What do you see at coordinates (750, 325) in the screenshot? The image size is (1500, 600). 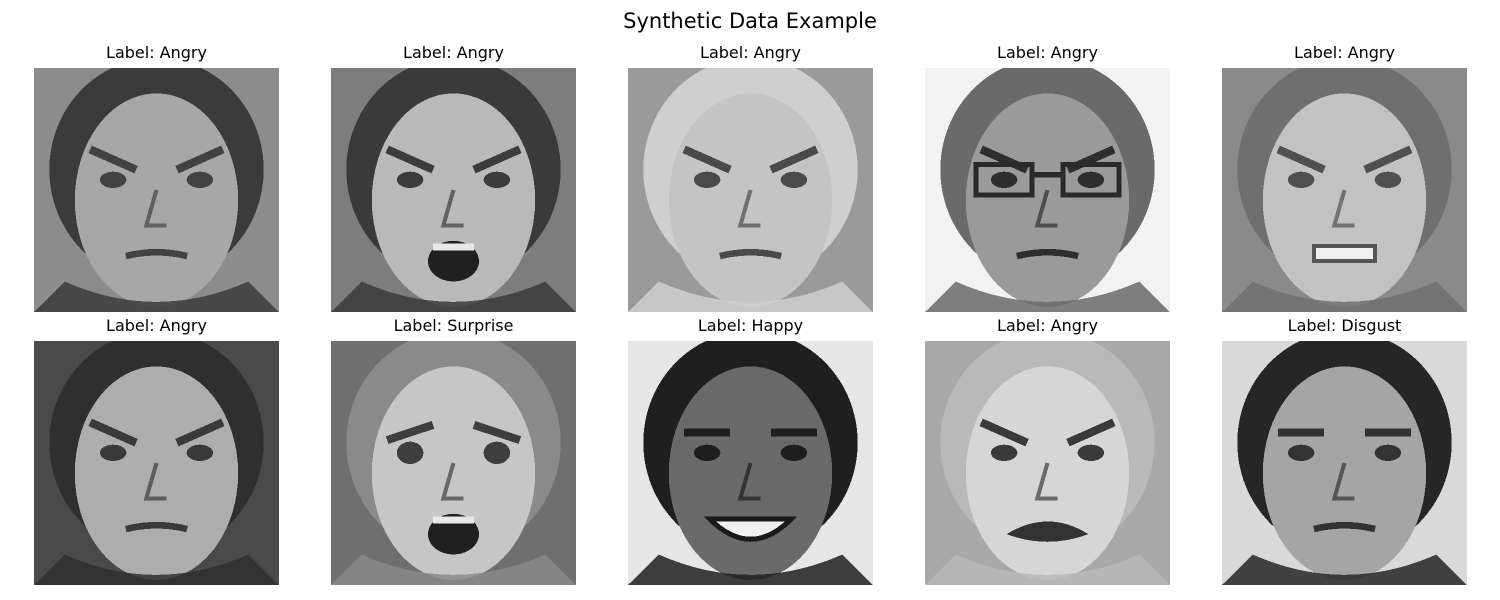 I see `panel-label: Label: Happy` at bounding box center [750, 325].